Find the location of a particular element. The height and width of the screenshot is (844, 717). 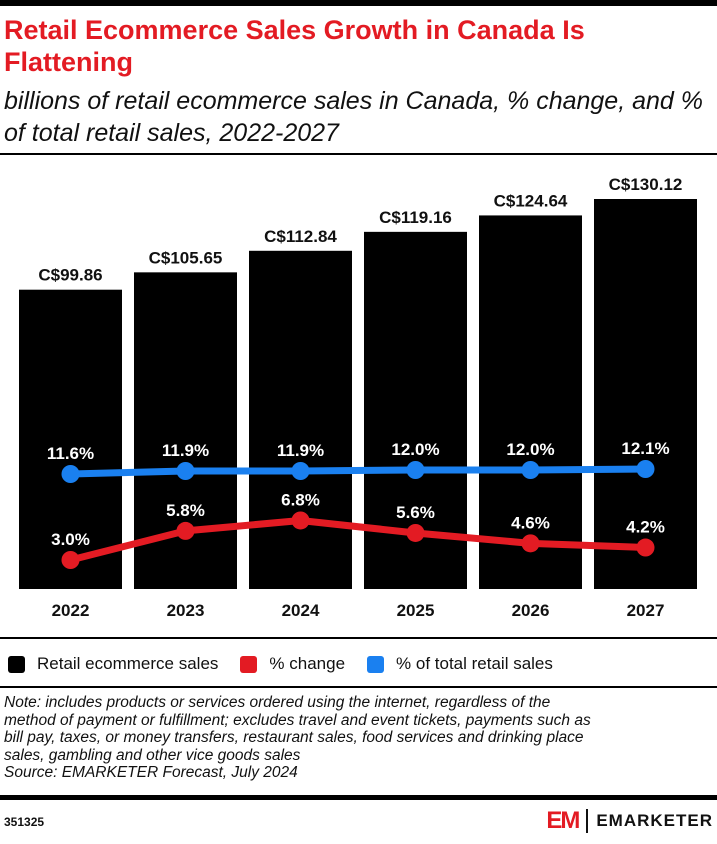

change-label: 5.8% is located at coordinates (185, 510).